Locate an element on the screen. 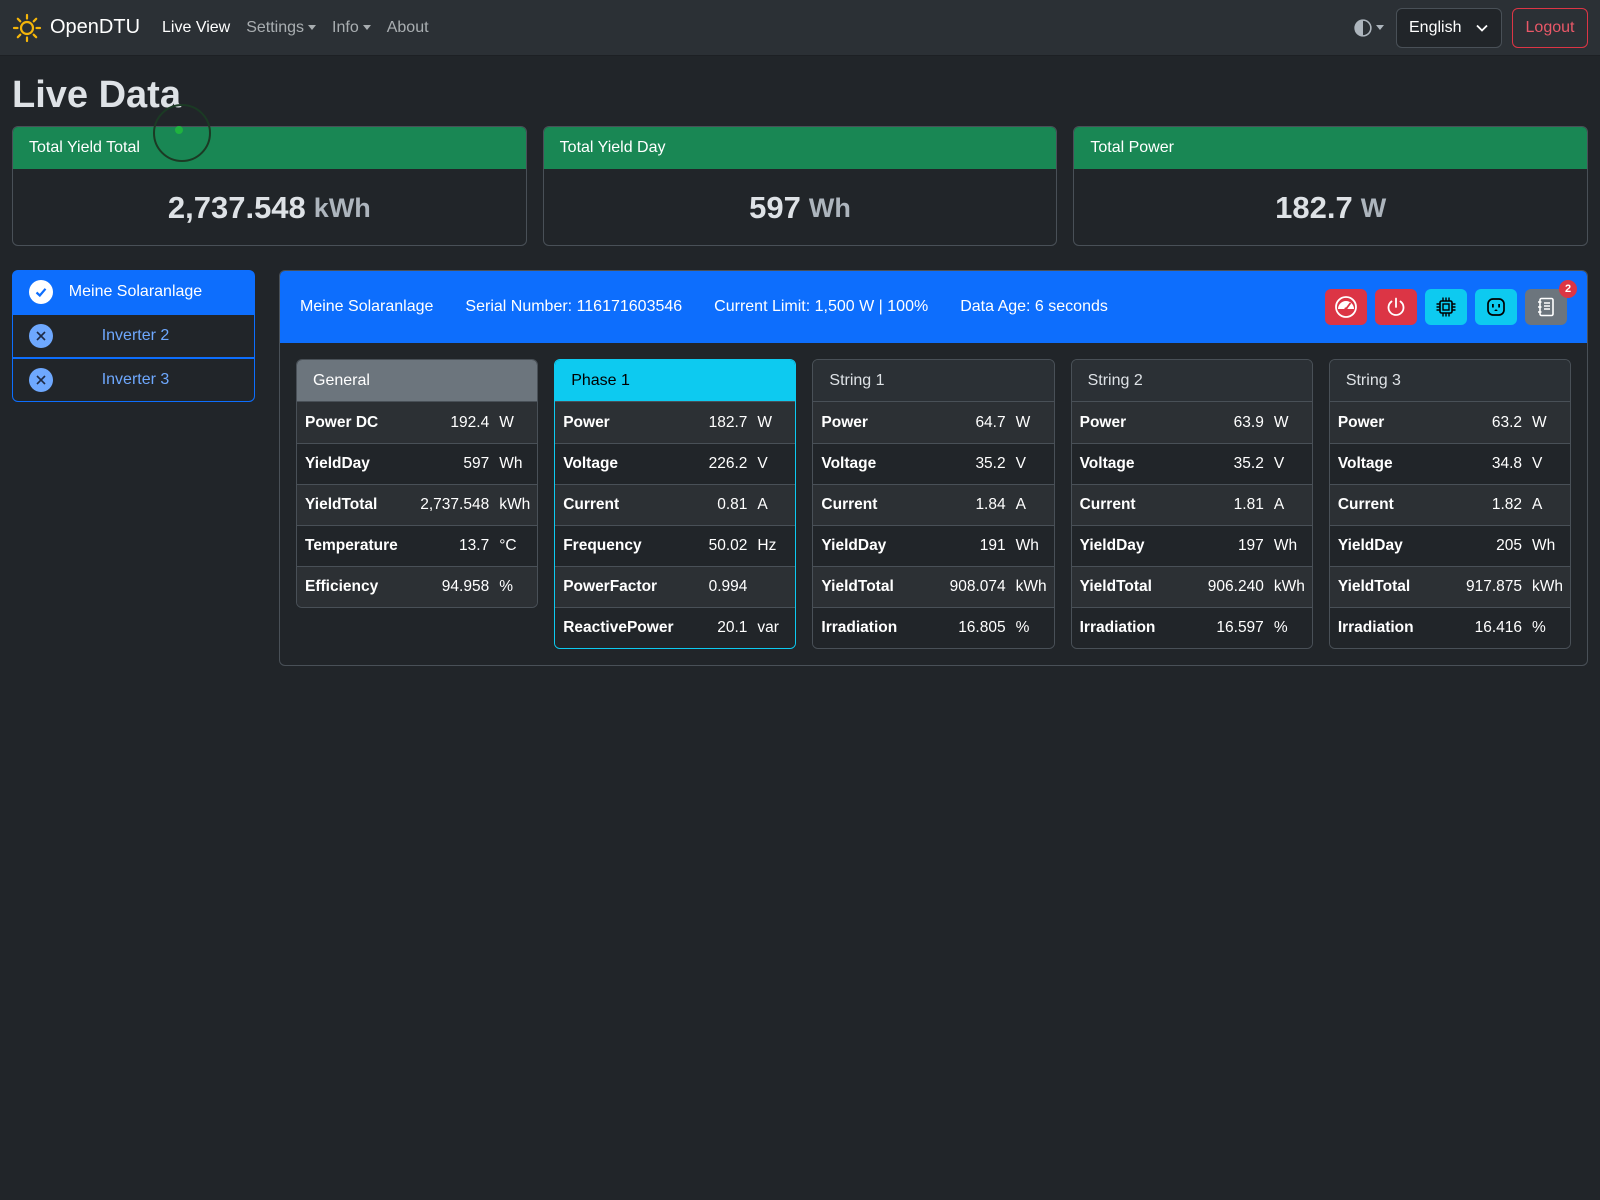 The width and height of the screenshot is (1600, 1200). current-limit: Current Limit: 1,500 W | 100% is located at coordinates (821, 306).